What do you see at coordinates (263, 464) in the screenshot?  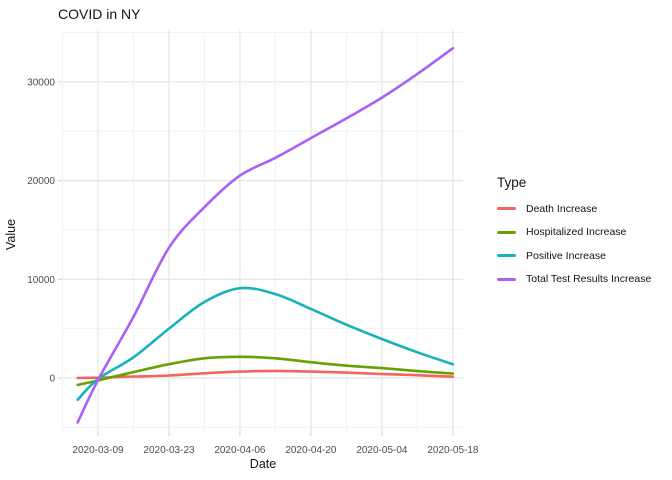 I see `x-axis-title: Date` at bounding box center [263, 464].